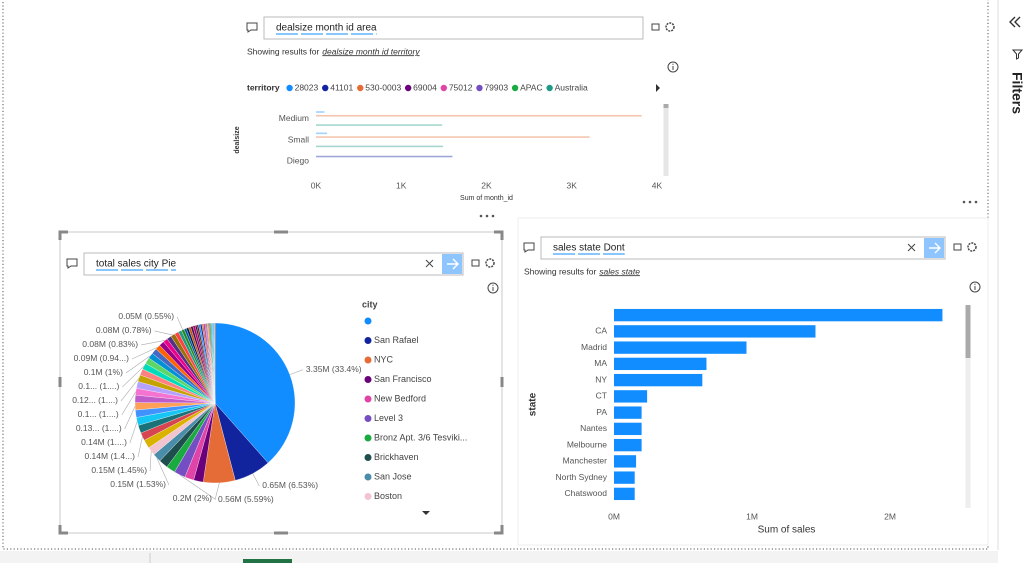  Describe the element at coordinates (1015, 22) in the screenshot. I see `collapse-icon` at that location.